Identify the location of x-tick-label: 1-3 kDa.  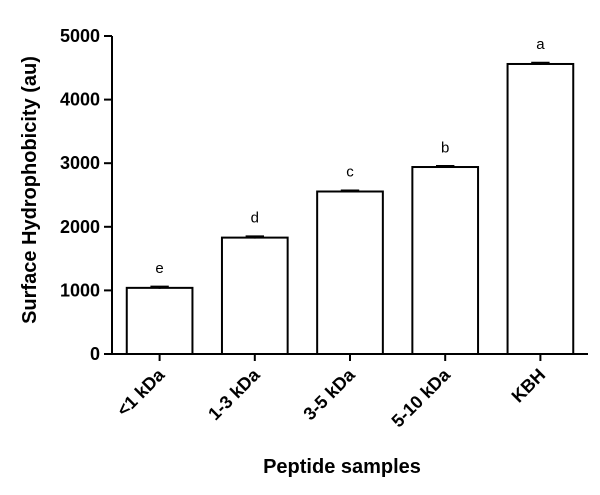
(234, 394).